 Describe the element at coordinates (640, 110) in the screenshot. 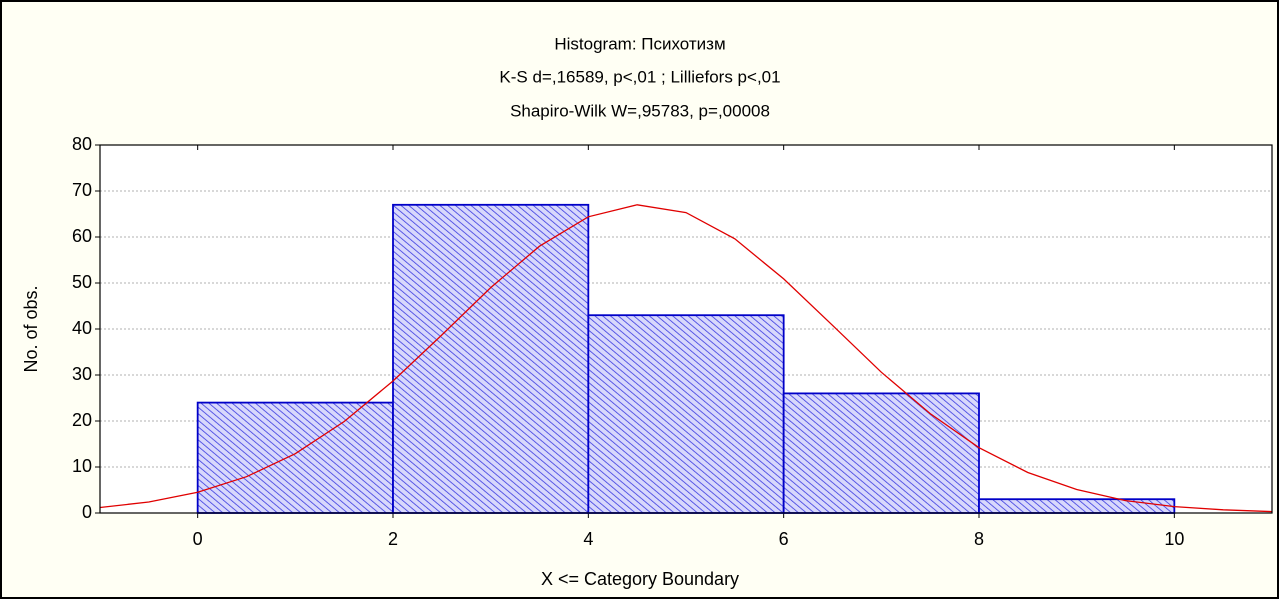

I see `chart-subtitle: Shapiro-Wilk W=,95783, p=,00008` at that location.